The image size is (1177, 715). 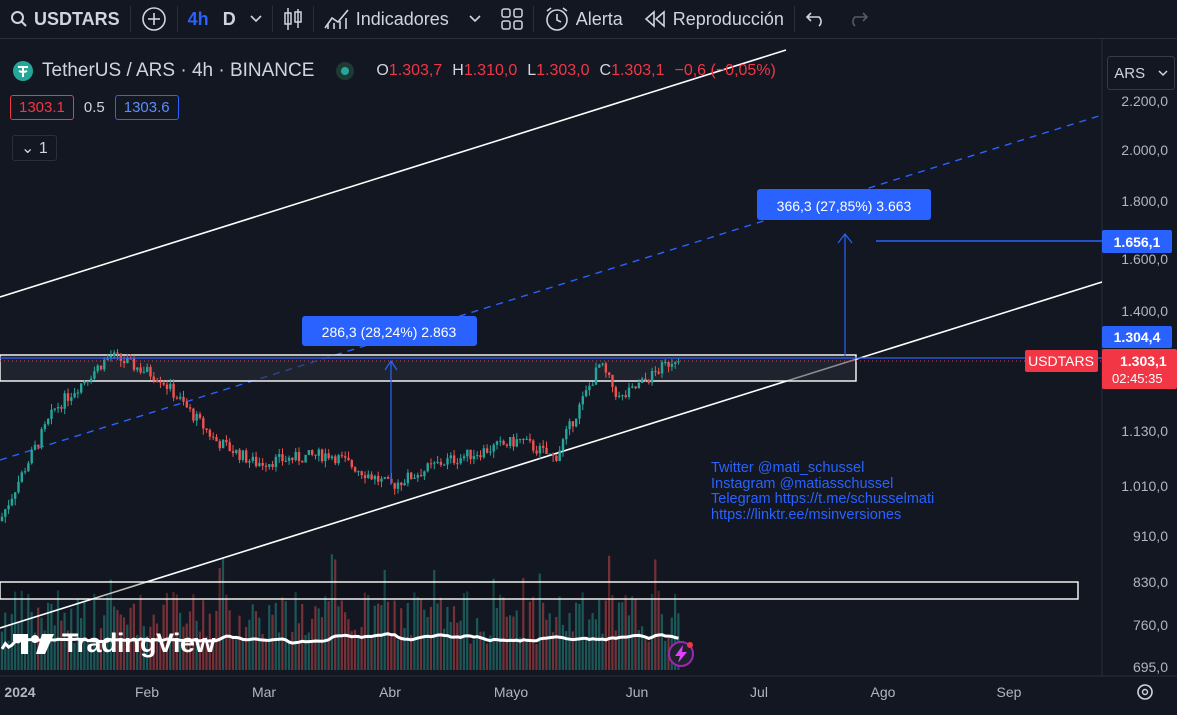 What do you see at coordinates (713, 19) in the screenshot?
I see `replay-button: Reproducción` at bounding box center [713, 19].